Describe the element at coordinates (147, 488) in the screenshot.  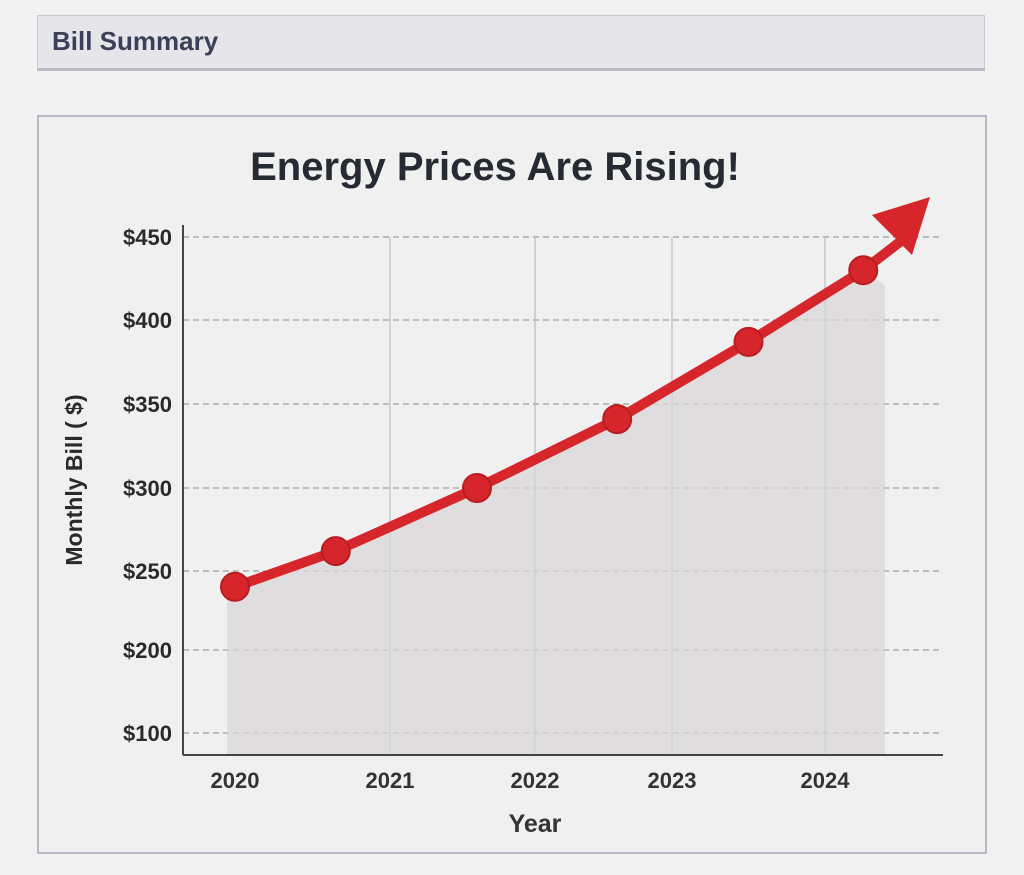
I see `y-tick-label: $300` at that location.